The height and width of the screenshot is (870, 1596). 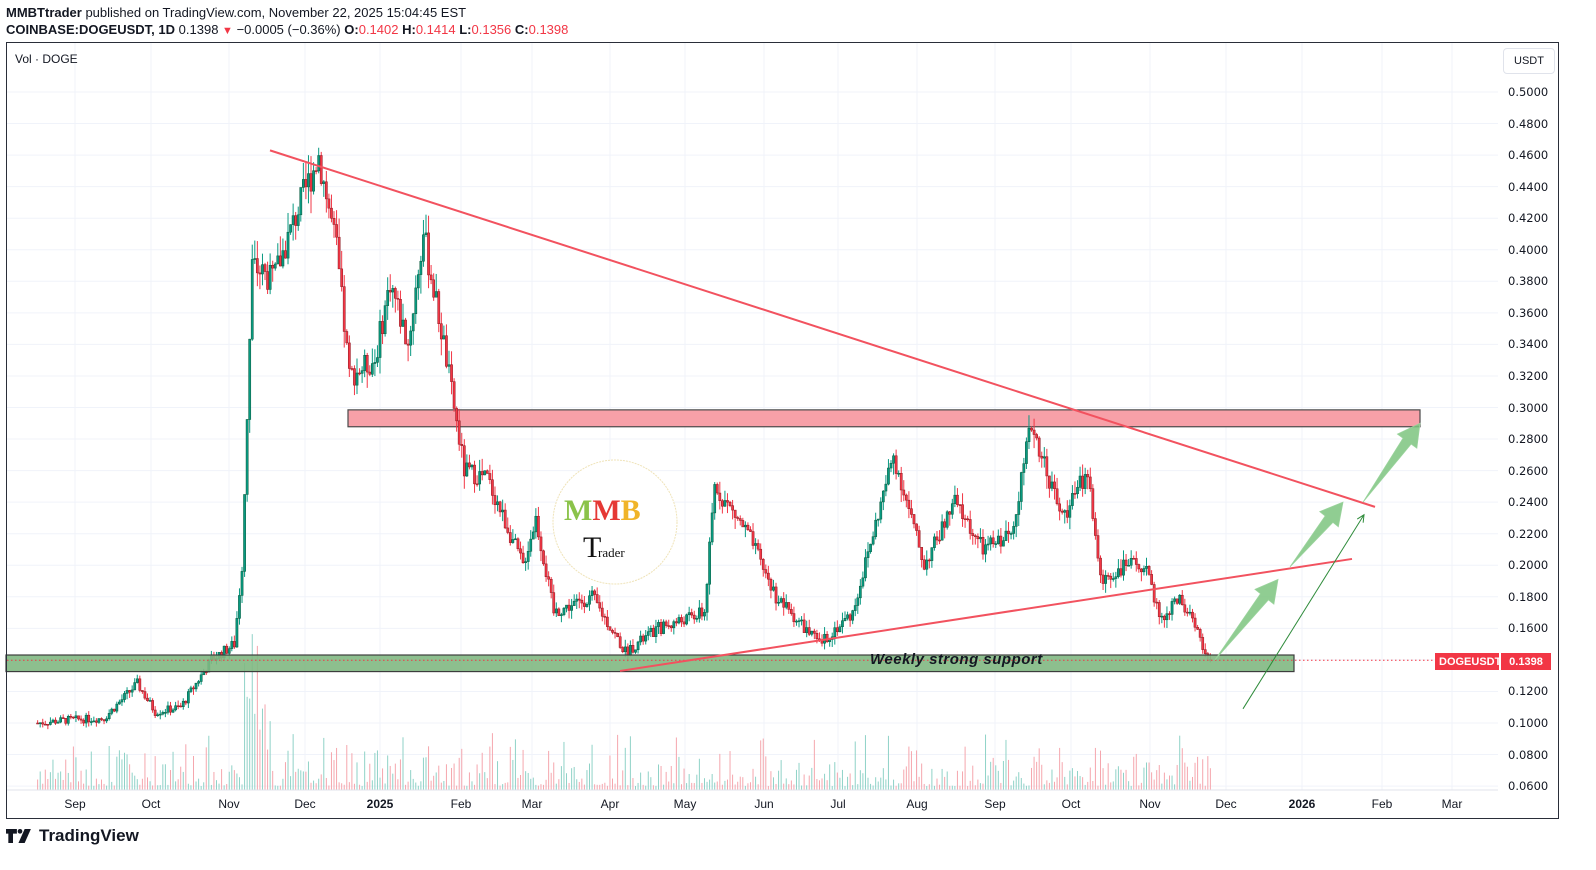 I want to click on price-tick-label: 0.4800, so click(x=1528, y=123).